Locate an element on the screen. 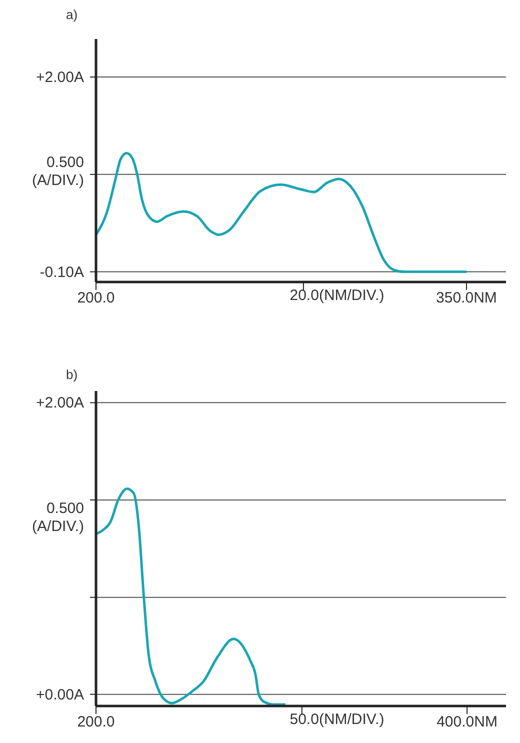 The image size is (520, 743). x-axis-title: 50.0(NM/DIV.) is located at coordinates (337, 720).